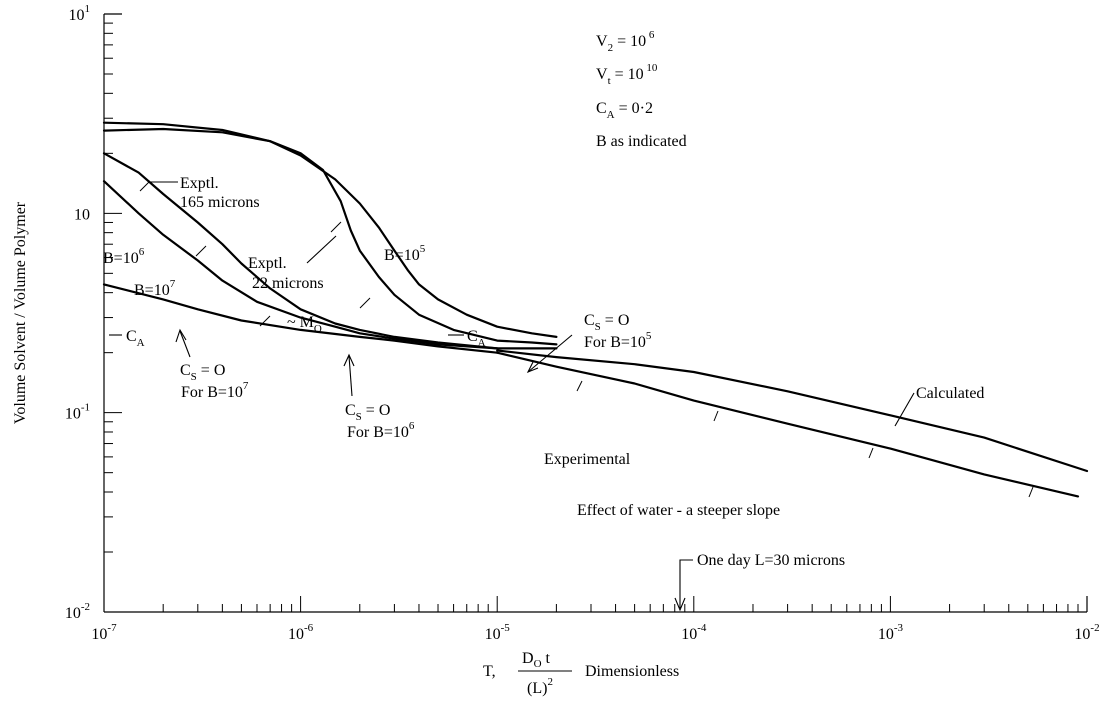  What do you see at coordinates (641, 141) in the screenshot?
I see `legend-row: B as indicated` at bounding box center [641, 141].